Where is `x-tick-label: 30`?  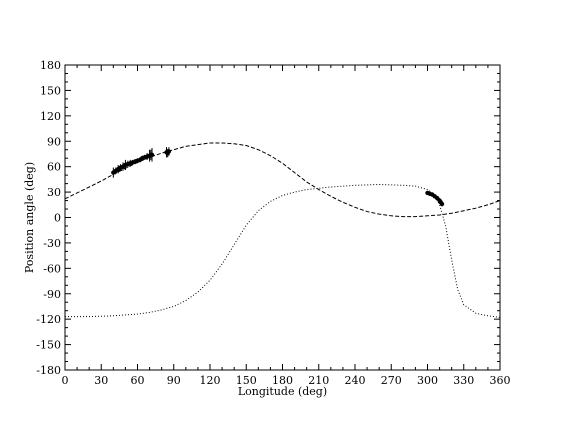 x-tick-label: 30 is located at coordinates (101, 380).